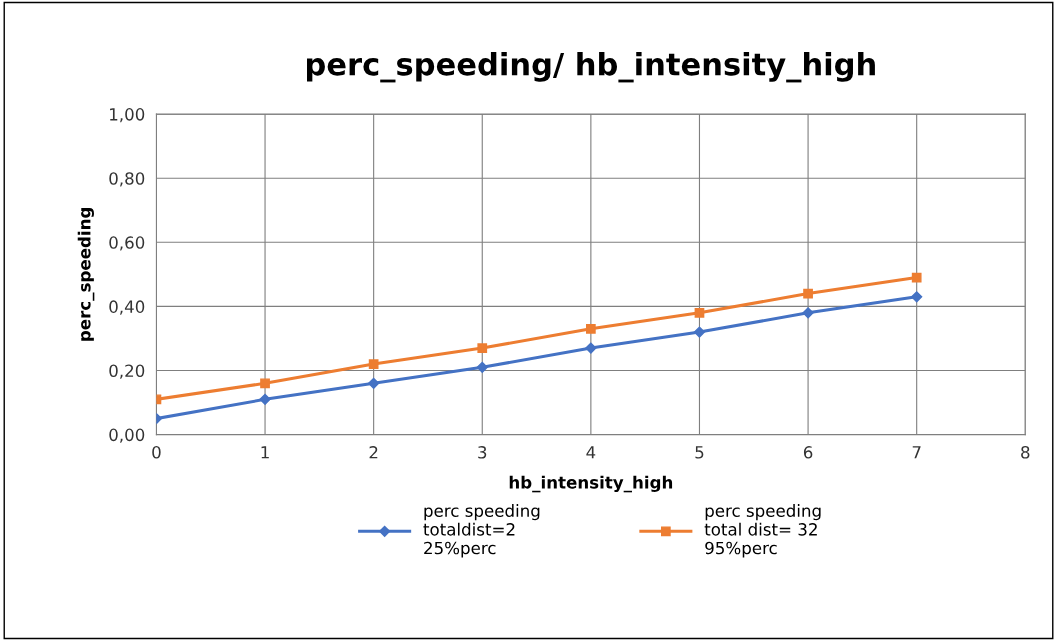 This screenshot has height=641, width=1057. I want to click on legend-label: perc speeding totaldist=2 25%perc, so click(481, 531).